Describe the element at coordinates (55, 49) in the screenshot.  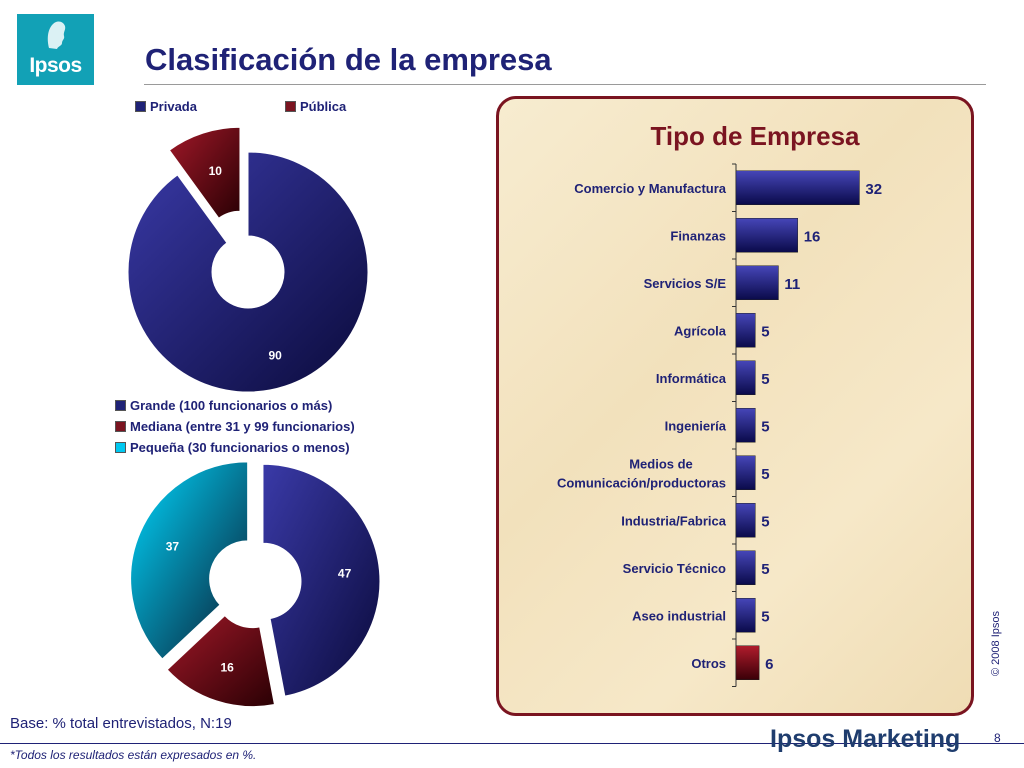
I see `ipsos-logo: Ipsos` at that location.